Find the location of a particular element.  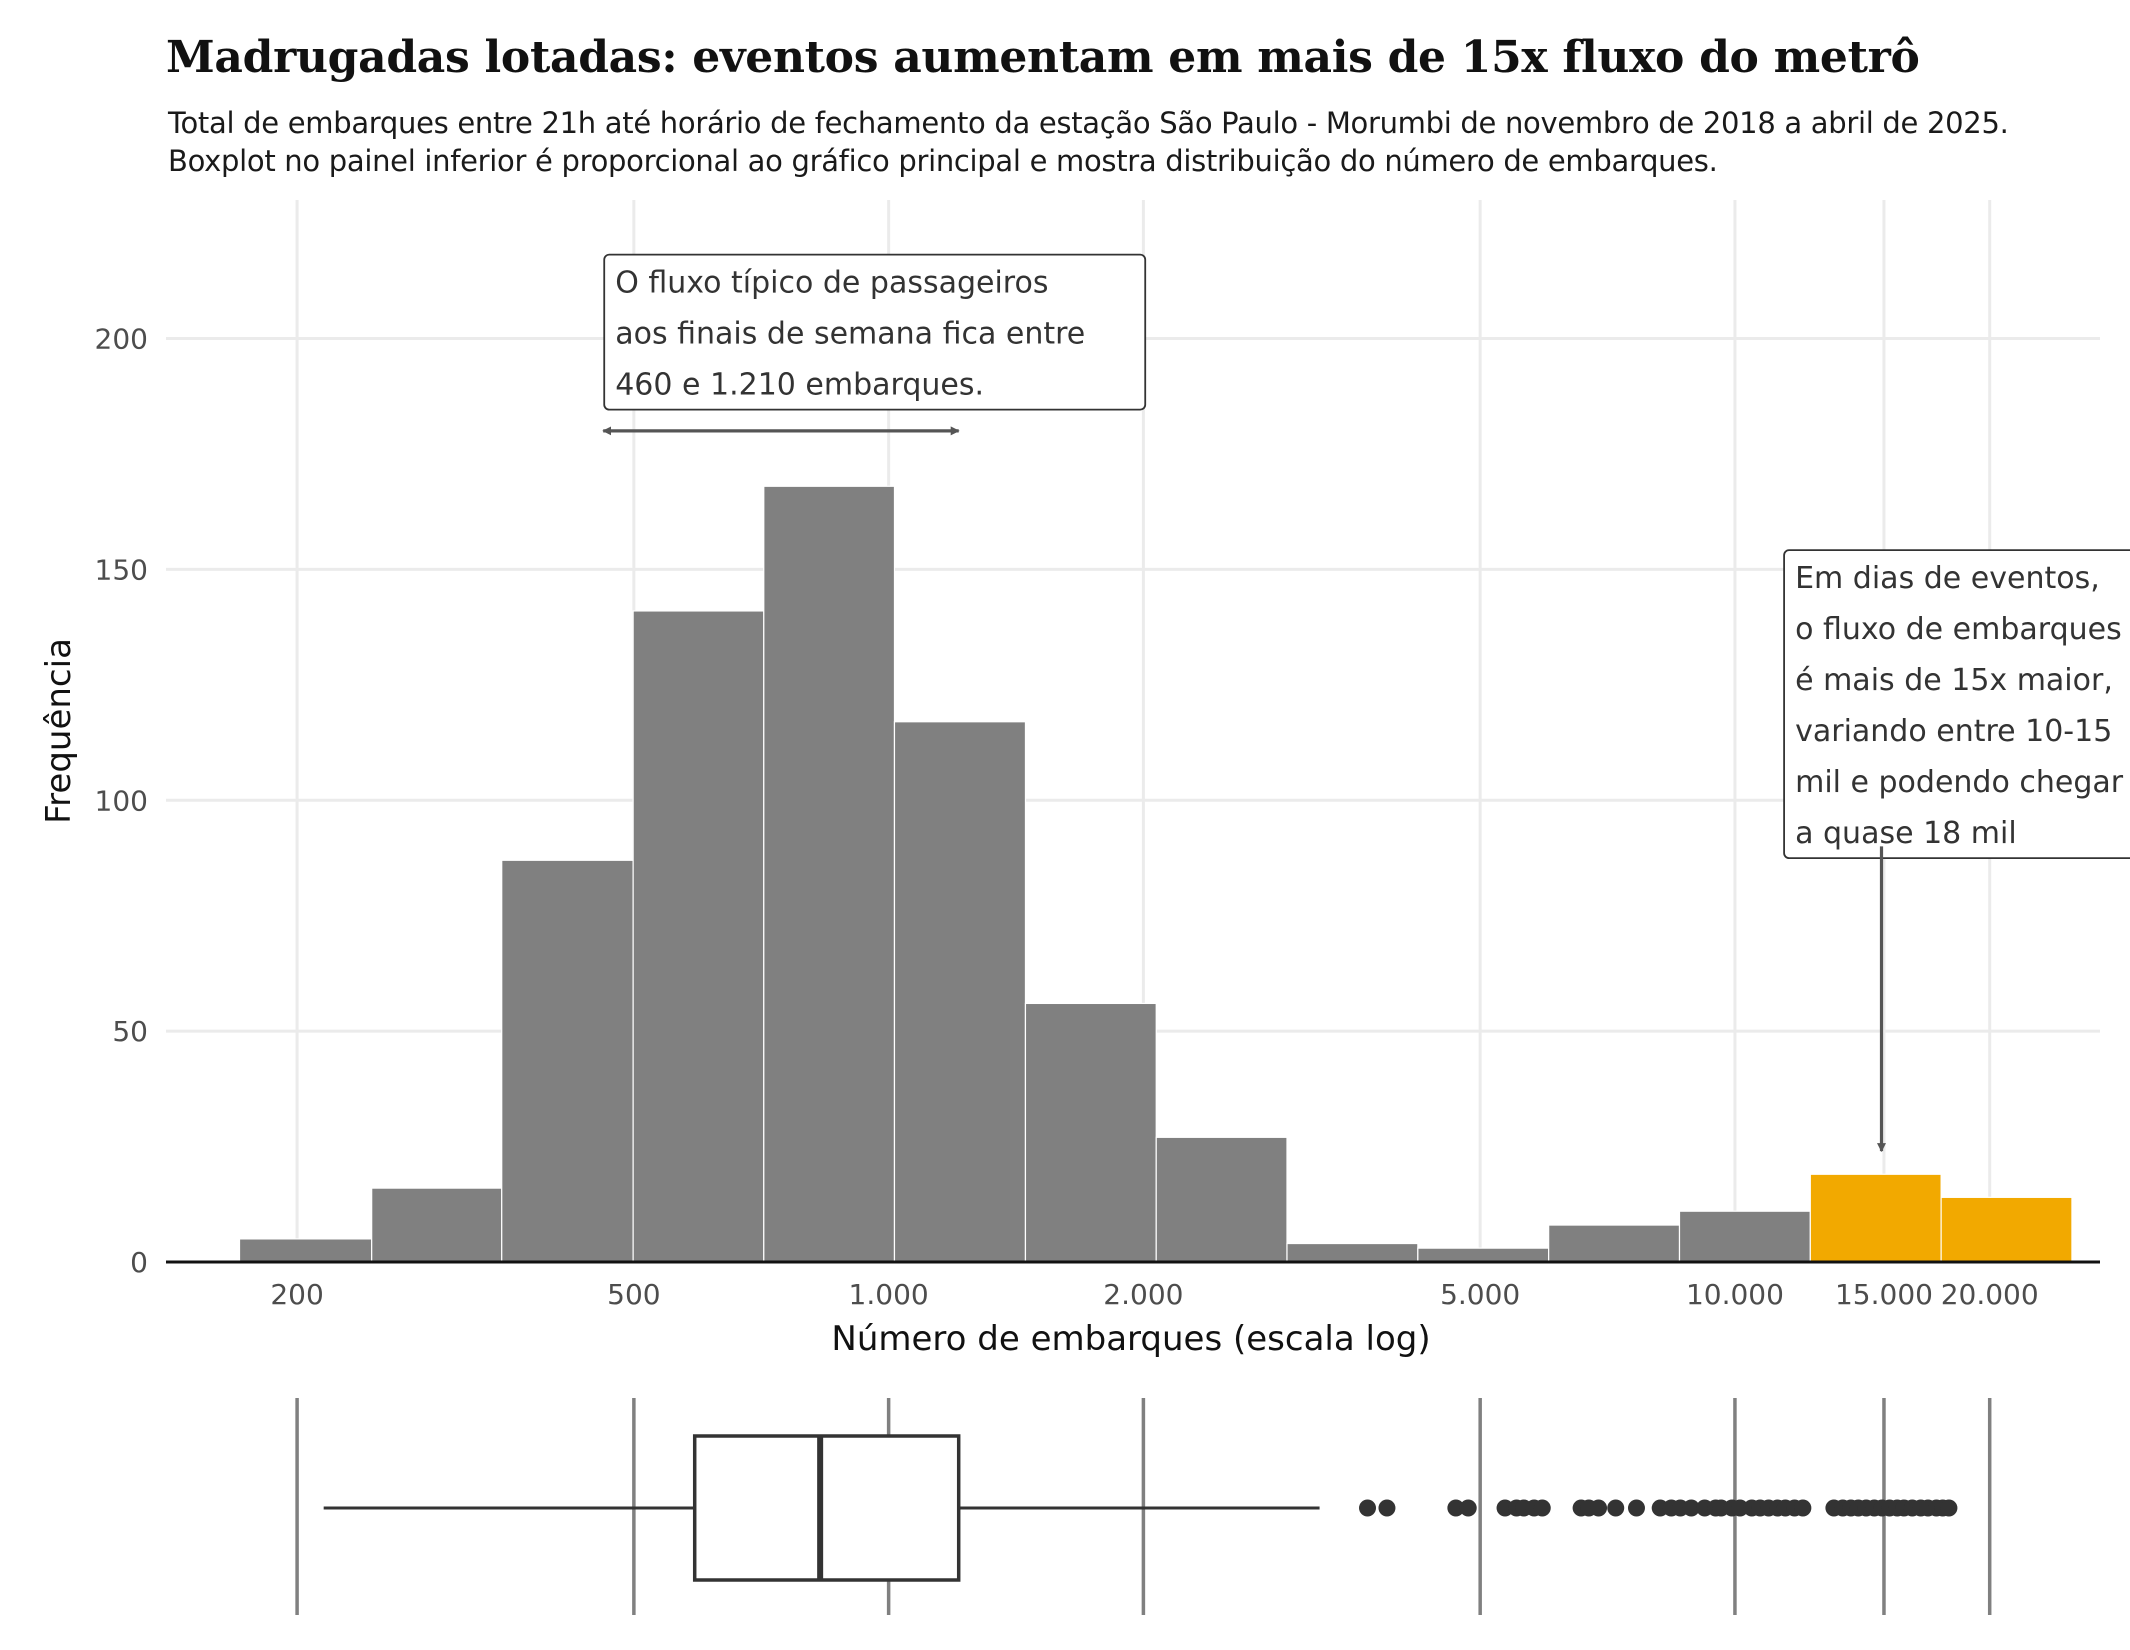

annotation-text-line: 460 e 1.210 embarques. is located at coordinates (799, 385).